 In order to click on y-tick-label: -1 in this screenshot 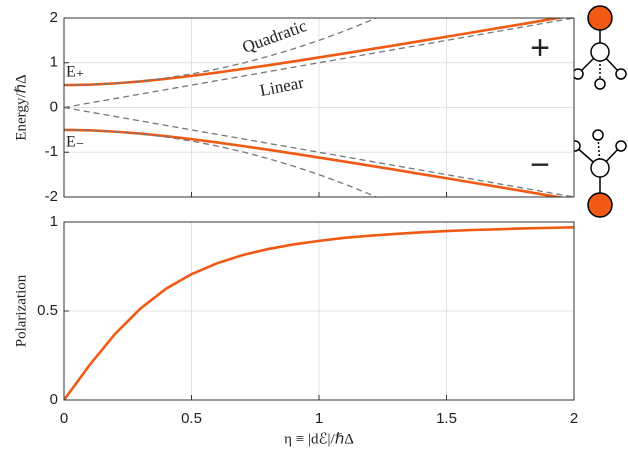, I will do `click(51, 151)`.